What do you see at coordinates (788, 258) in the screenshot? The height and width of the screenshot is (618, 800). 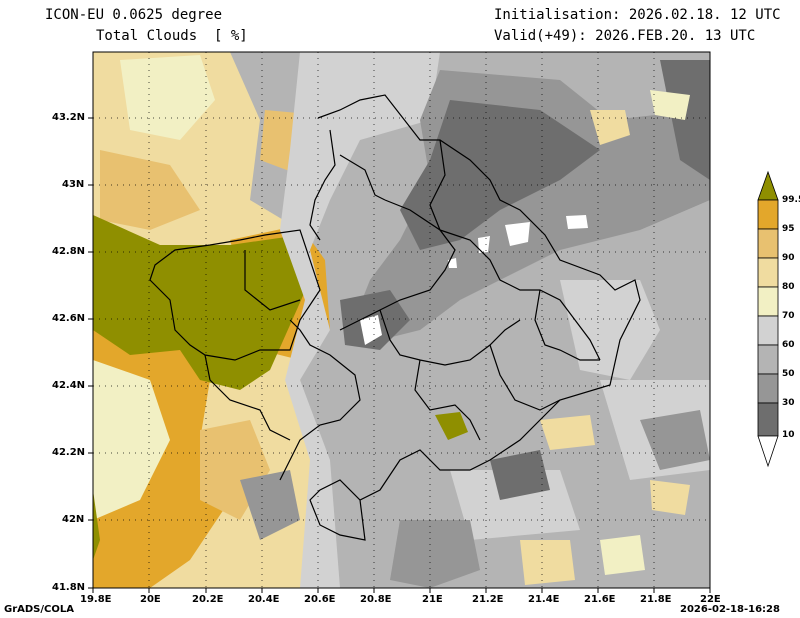 I see `colorbar-label: 90` at bounding box center [788, 258].